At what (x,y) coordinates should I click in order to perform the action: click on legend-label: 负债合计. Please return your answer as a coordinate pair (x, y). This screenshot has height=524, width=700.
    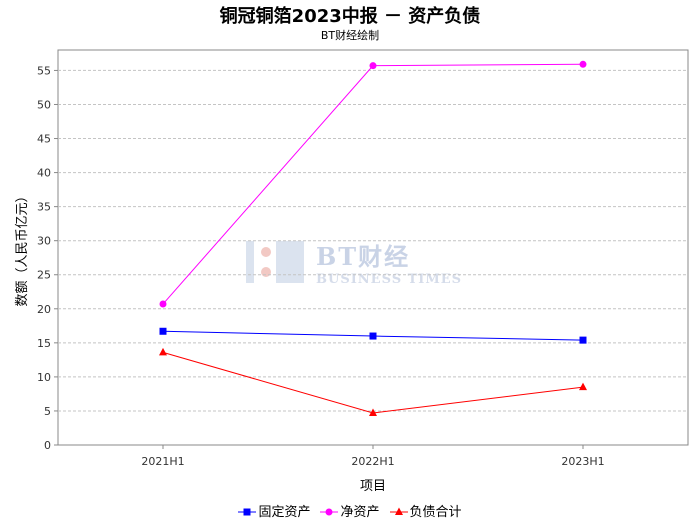
    Looking at the image, I should click on (436, 510).